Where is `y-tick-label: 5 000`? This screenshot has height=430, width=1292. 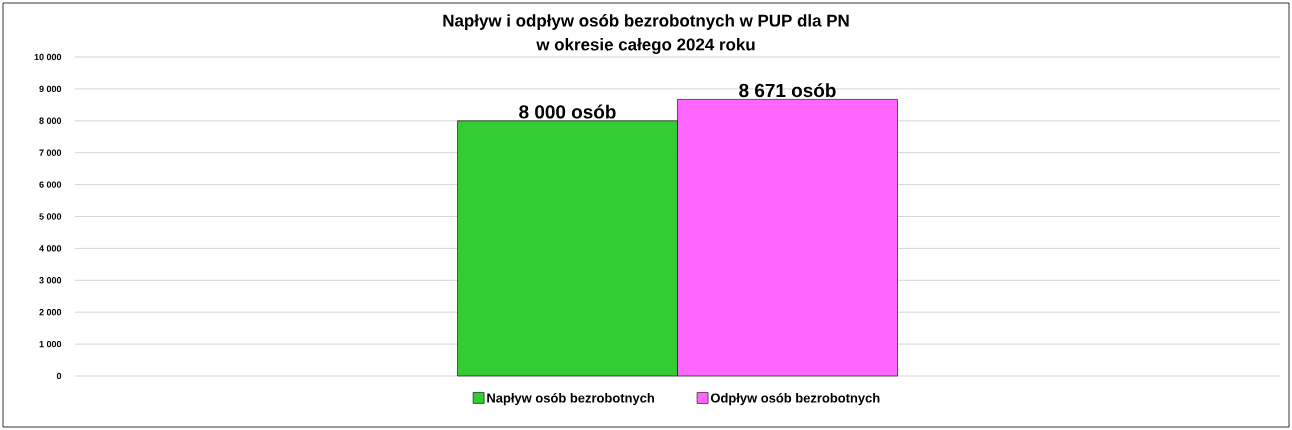 y-tick-label: 5 000 is located at coordinates (50, 216).